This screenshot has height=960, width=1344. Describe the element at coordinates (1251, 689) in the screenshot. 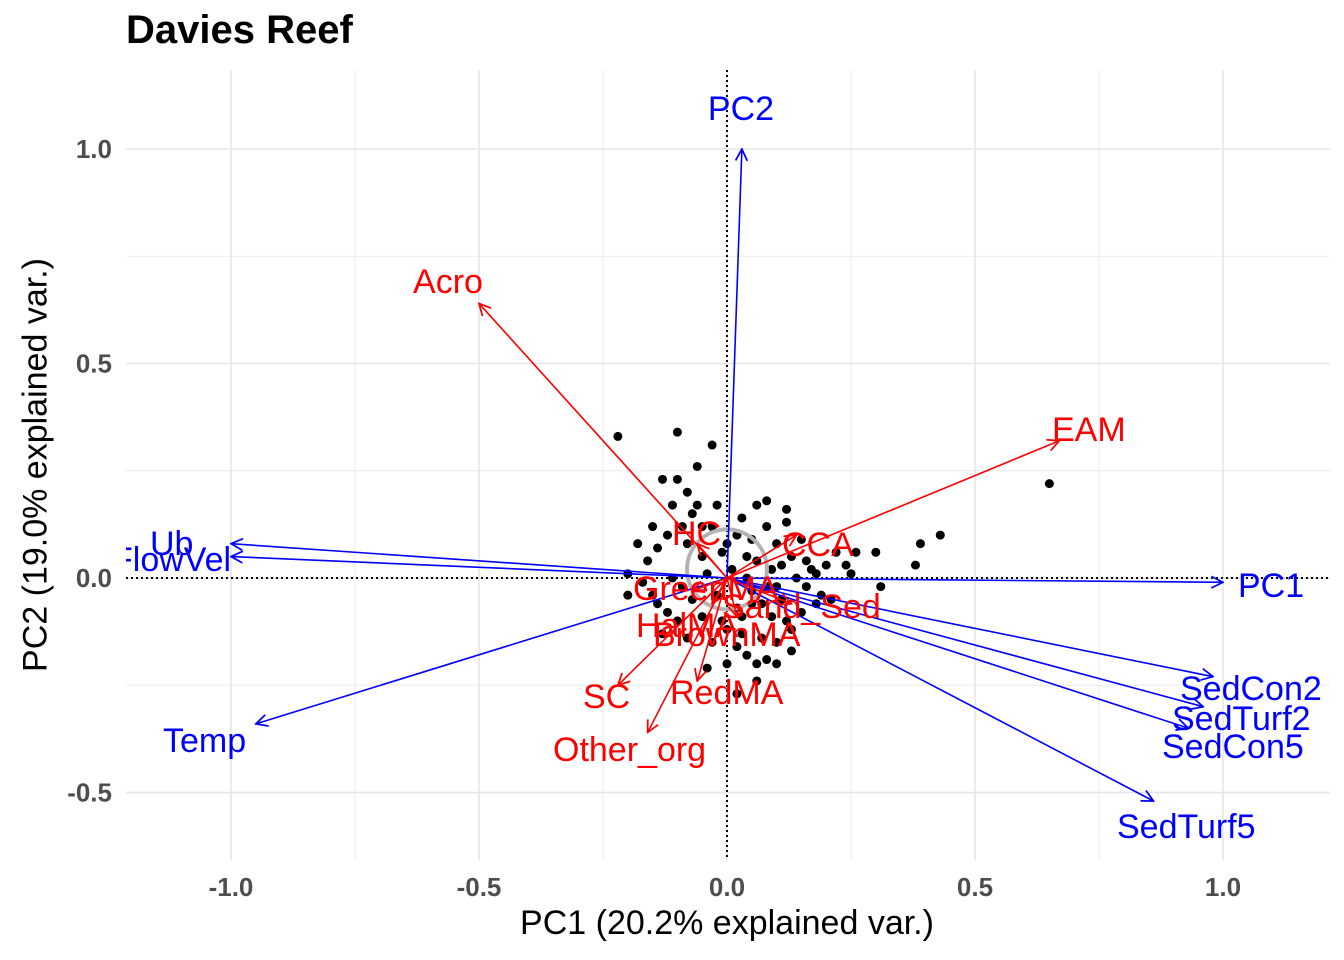

I see `loading-label-sedcon2: SedCon2` at that location.